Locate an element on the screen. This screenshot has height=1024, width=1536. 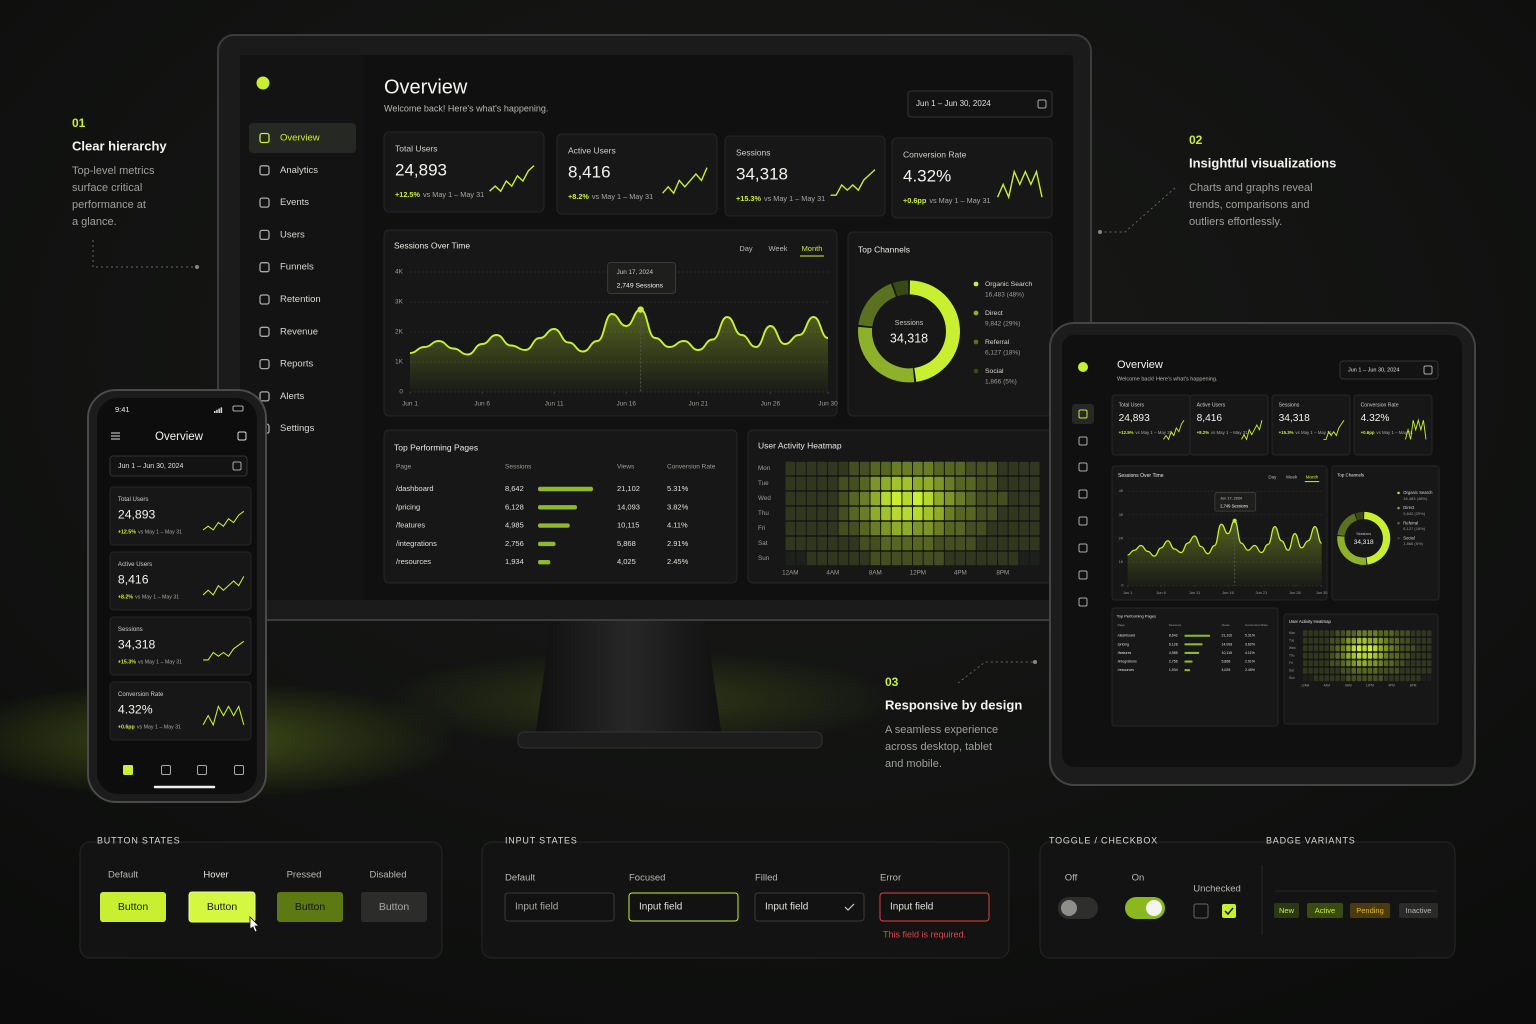
table-header: Sessions is located at coordinates (1175, 625).